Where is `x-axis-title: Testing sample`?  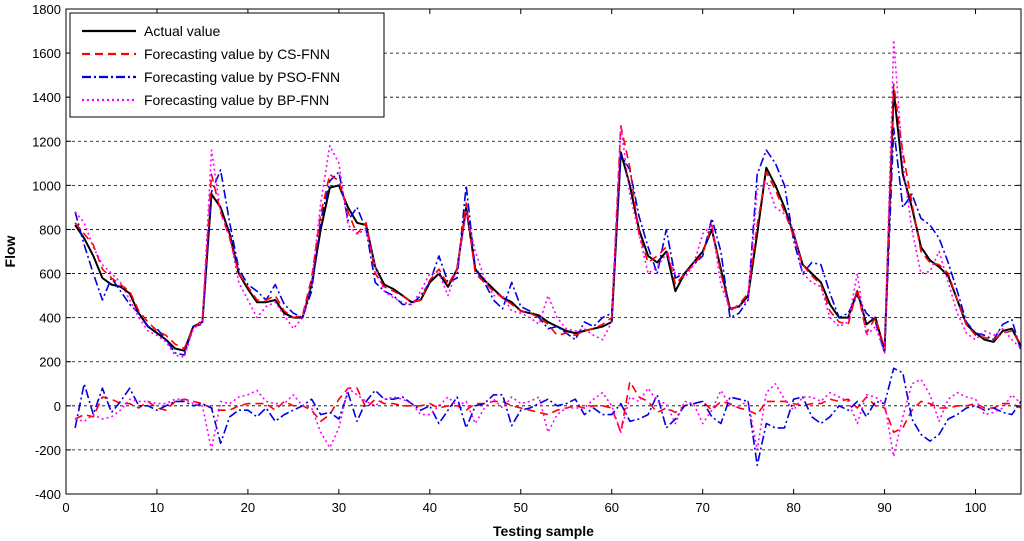 x-axis-title: Testing sample is located at coordinates (543, 531).